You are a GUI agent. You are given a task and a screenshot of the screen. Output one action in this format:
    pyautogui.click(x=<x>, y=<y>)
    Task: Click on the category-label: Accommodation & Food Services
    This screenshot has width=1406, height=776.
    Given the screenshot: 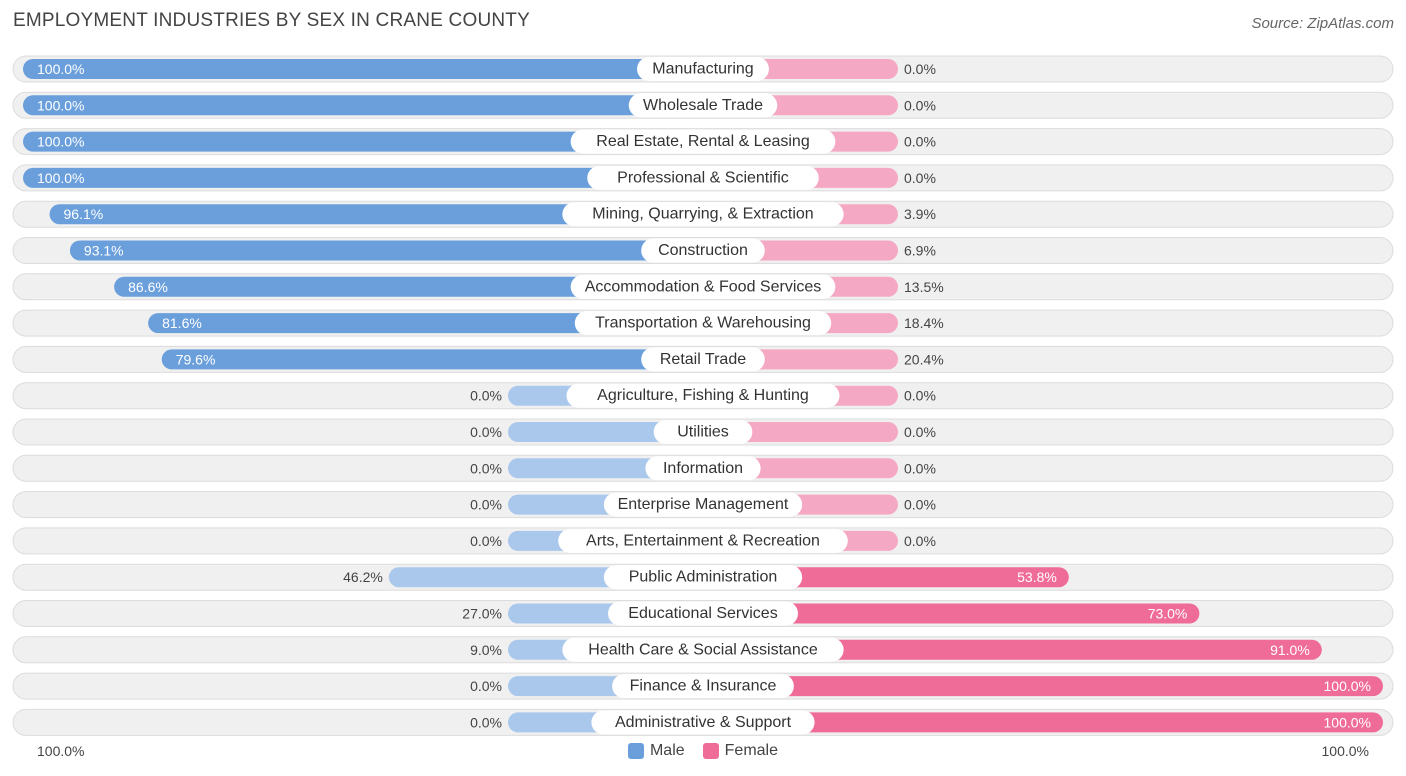 What is the action you would take?
    pyautogui.click(x=703, y=286)
    